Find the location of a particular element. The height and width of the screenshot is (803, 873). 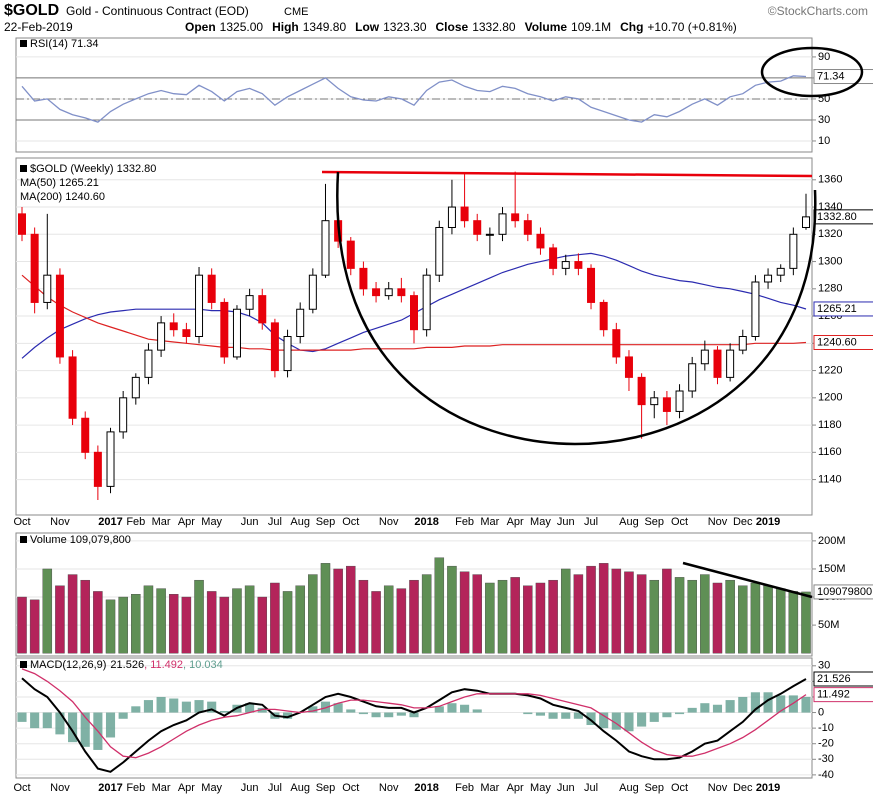

y-tick-label: 90 is located at coordinates (824, 57).